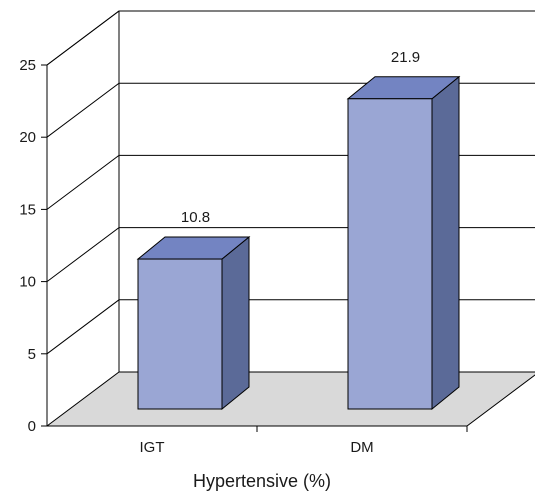 The image size is (535, 492). Describe the element at coordinates (27, 282) in the screenshot. I see `y-tick-label: 10` at that location.